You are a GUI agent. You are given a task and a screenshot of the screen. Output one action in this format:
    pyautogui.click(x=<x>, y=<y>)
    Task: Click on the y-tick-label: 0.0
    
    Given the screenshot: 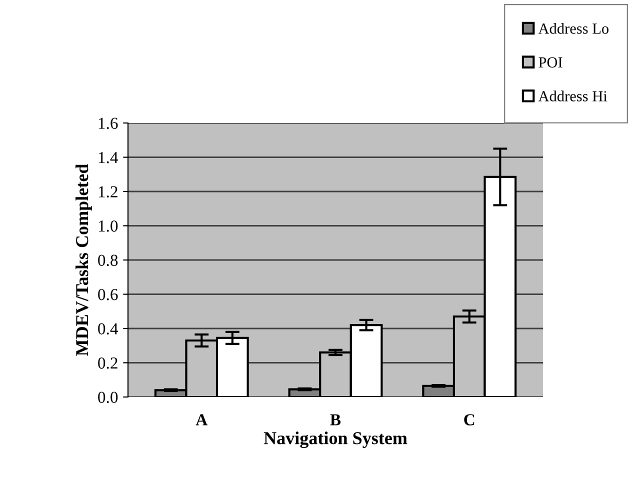 What is the action you would take?
    pyautogui.click(x=108, y=398)
    